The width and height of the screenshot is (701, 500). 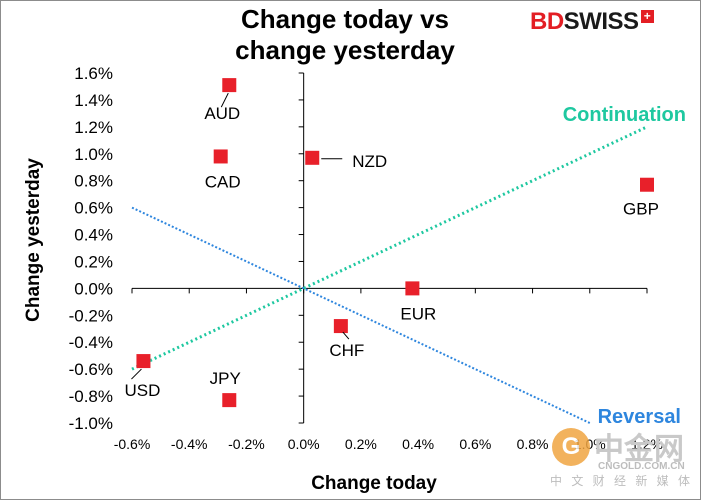 What do you see at coordinates (346, 350) in the screenshot?
I see `data-label-chf: CHF` at bounding box center [346, 350].